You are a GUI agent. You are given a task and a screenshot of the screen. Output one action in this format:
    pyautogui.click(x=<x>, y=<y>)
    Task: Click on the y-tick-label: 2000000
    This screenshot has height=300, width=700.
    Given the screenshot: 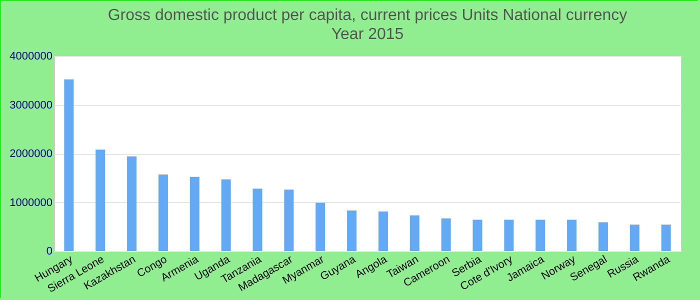 What is the action you would take?
    pyautogui.click(x=31, y=154)
    